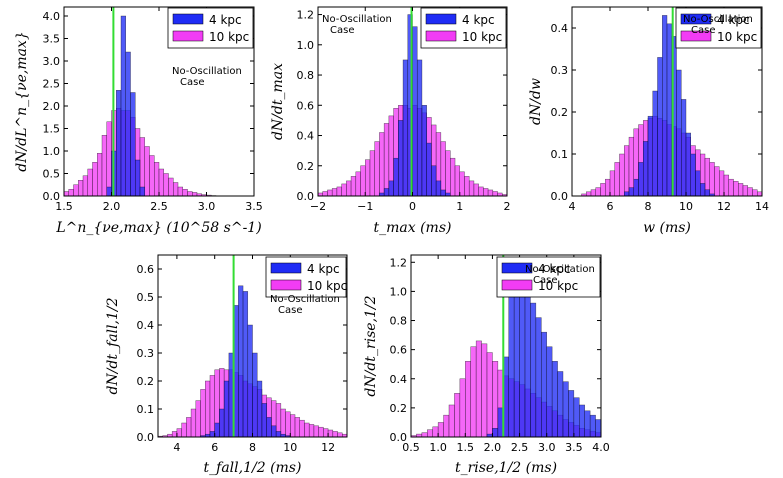 The image size is (783, 478). I want to click on x-axis-label: w (ms), so click(667, 228).